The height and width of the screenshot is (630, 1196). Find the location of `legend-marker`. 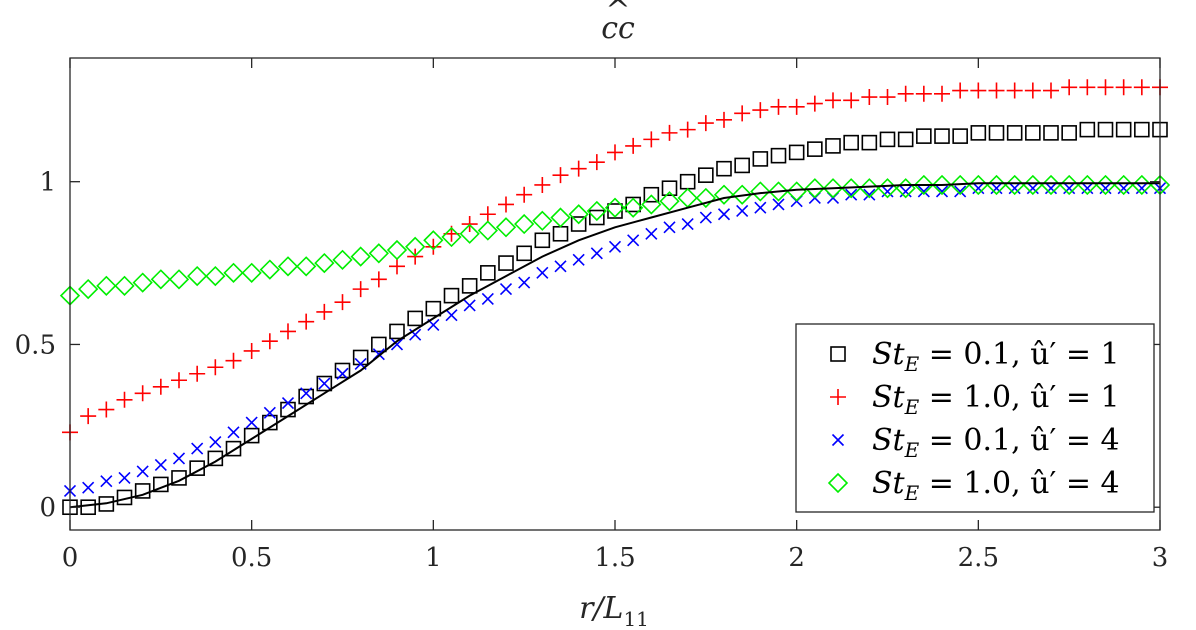

legend-marker is located at coordinates (838, 483).